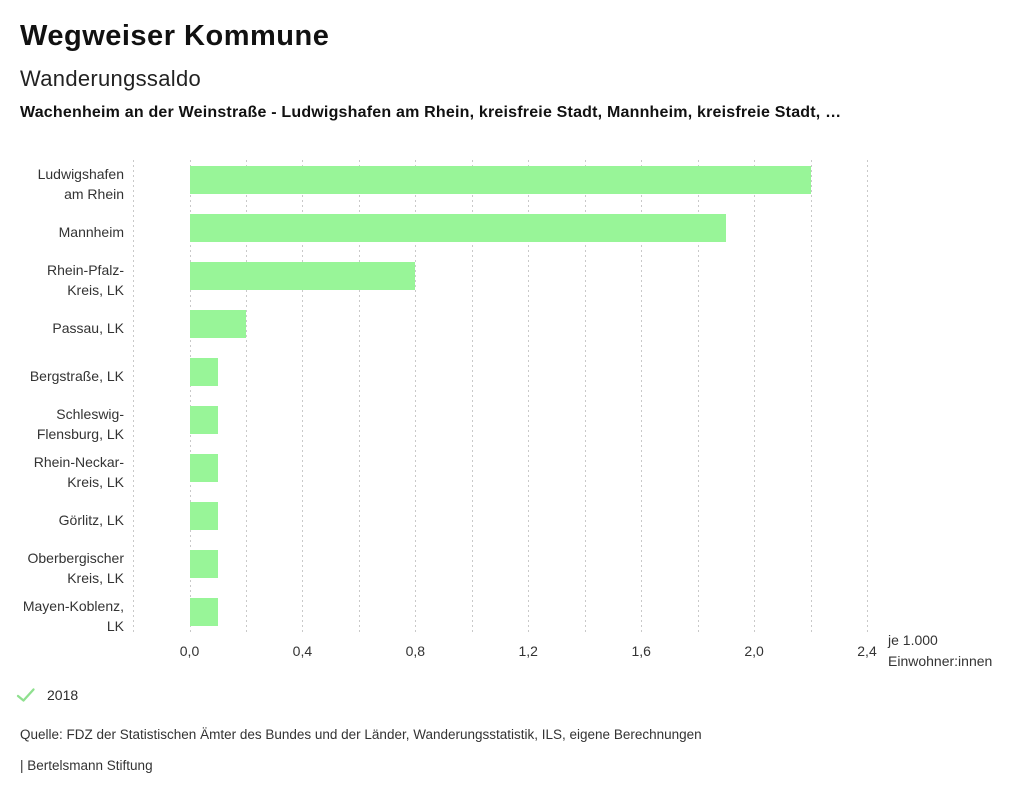 The height and width of the screenshot is (799, 1024). I want to click on category-label-line: am Rhein, so click(94, 194).